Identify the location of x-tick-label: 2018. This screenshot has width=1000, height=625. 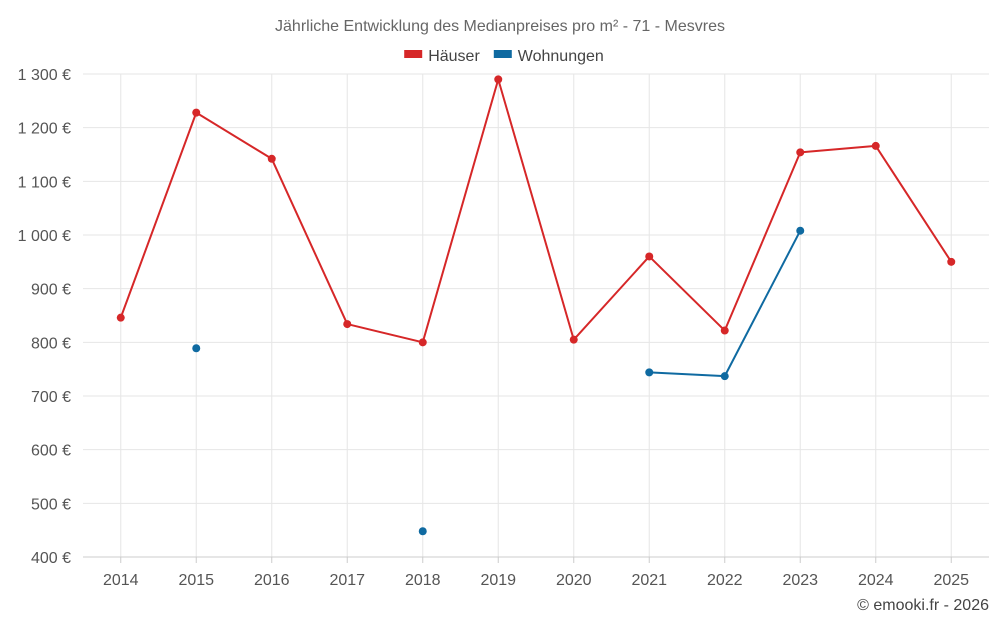
(423, 580).